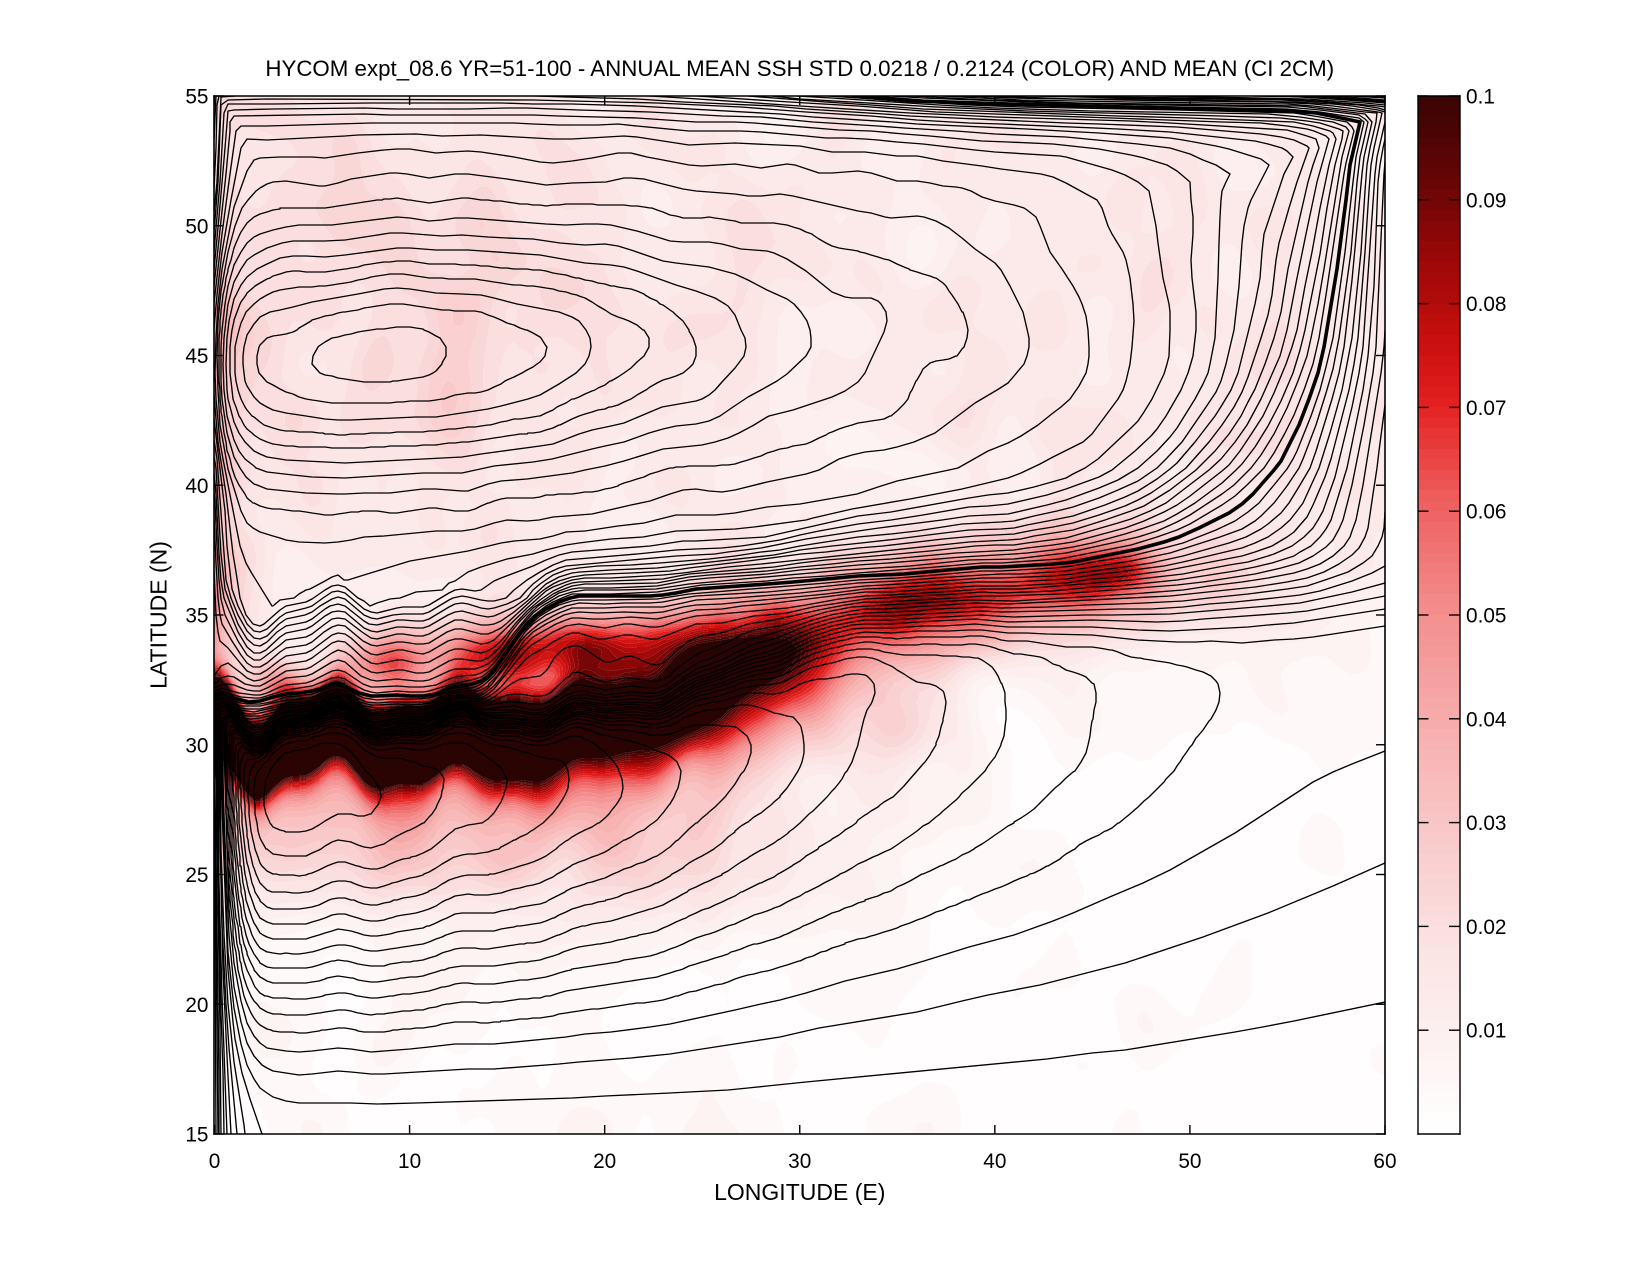  I want to click on svg-text: 10, so click(409, 1161).